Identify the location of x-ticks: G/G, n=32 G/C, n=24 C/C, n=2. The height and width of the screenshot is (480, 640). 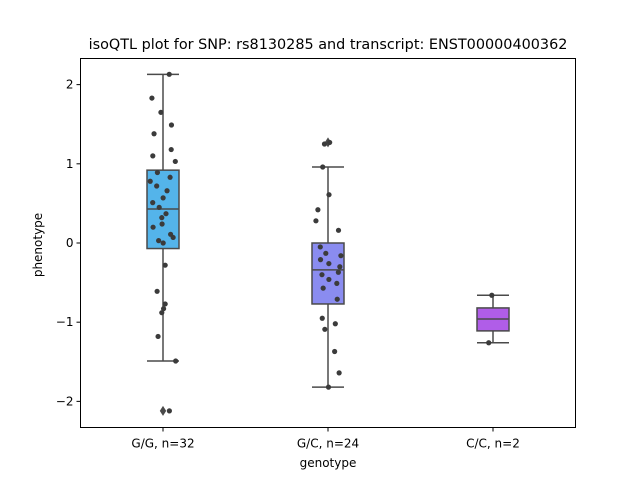
(325, 439).